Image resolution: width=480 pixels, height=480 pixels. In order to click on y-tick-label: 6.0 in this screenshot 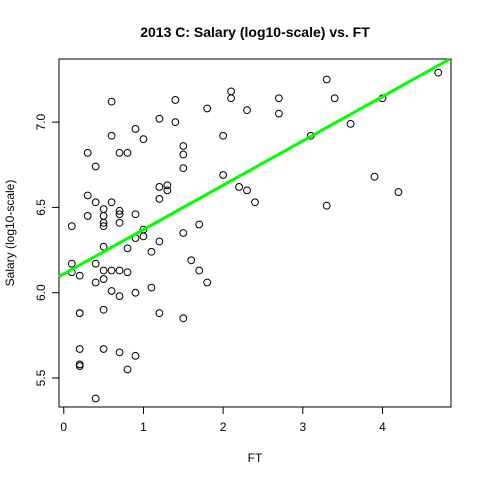, I will do `click(41, 292)`.